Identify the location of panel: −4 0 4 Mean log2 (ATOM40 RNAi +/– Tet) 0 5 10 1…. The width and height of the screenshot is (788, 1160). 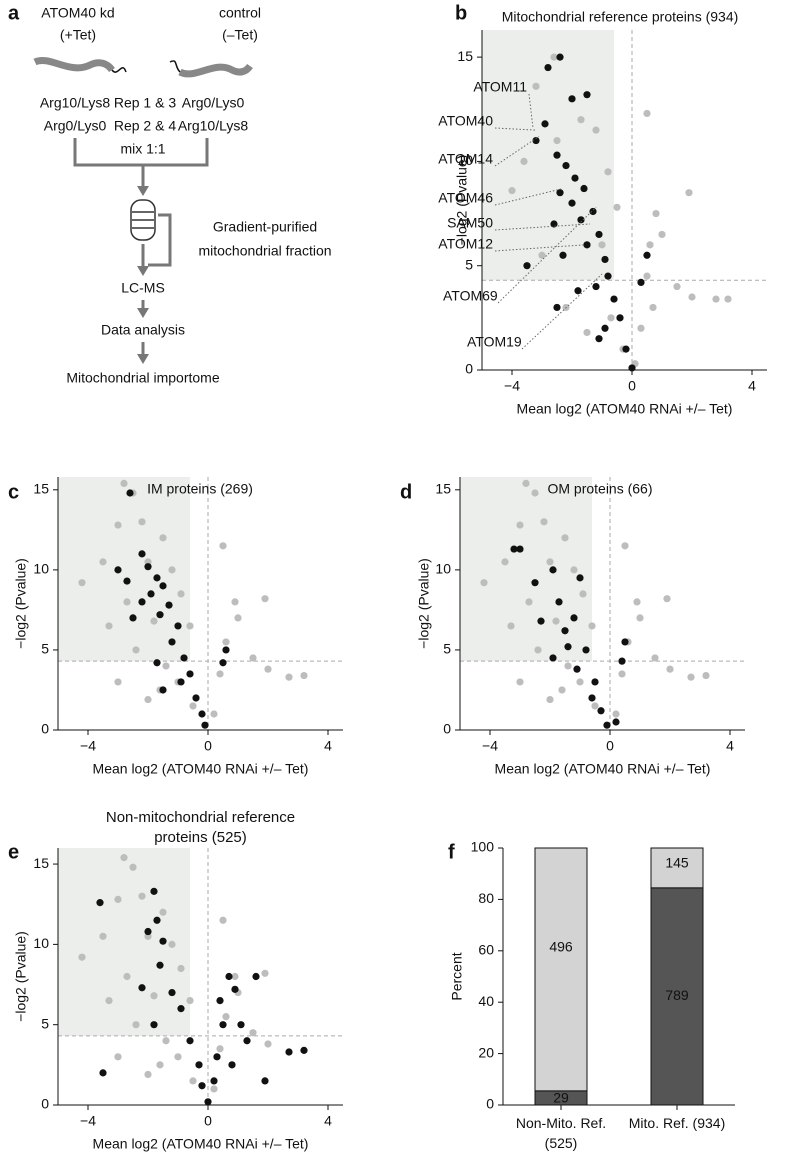
(178, 1000).